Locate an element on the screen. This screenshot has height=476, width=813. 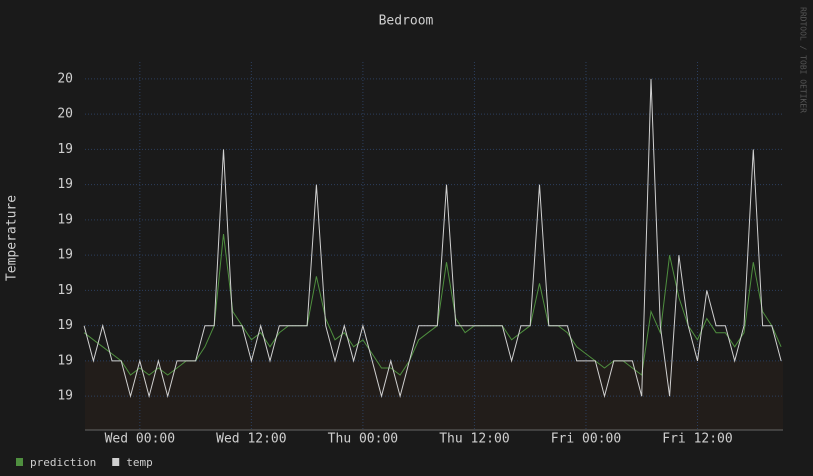
x-tick-label: Thu 00:00 is located at coordinates (363, 439).